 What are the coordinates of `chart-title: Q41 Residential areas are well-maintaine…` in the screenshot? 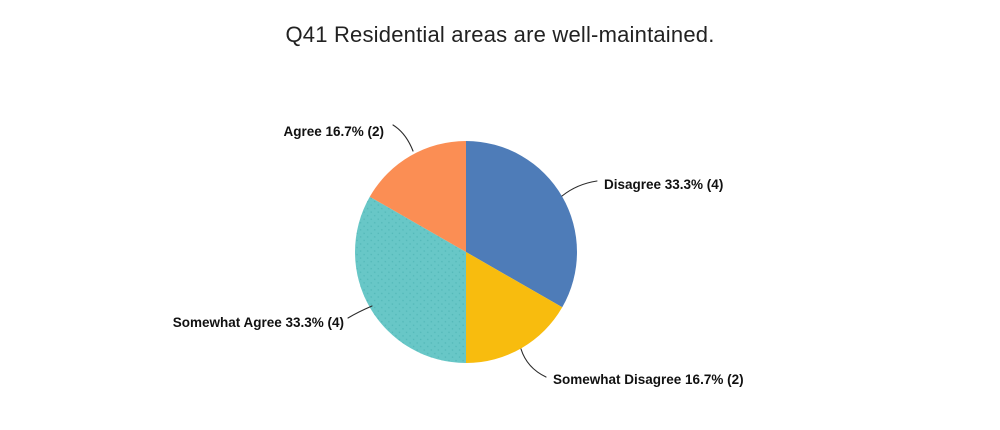 It's located at (500, 34).